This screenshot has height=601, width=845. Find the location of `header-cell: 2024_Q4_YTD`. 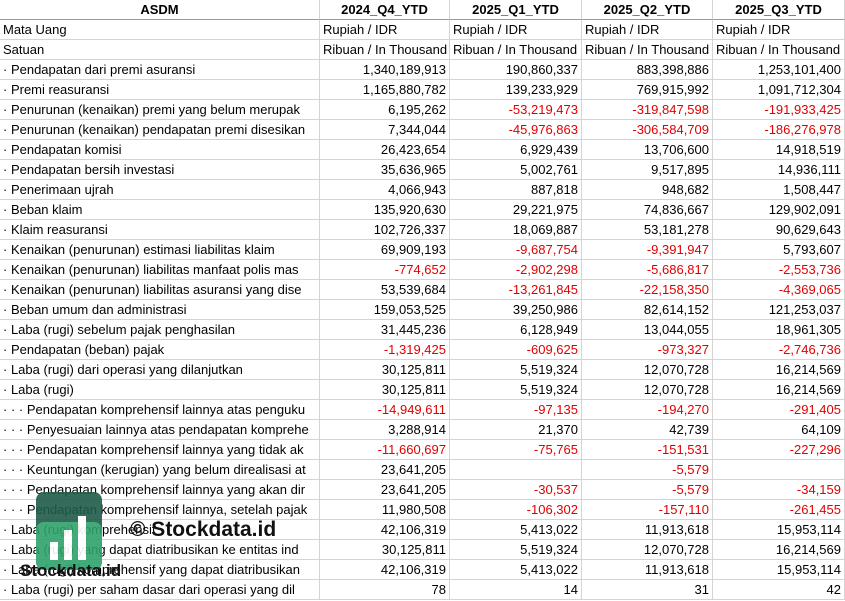

header-cell: 2024_Q4_YTD is located at coordinates (385, 10).